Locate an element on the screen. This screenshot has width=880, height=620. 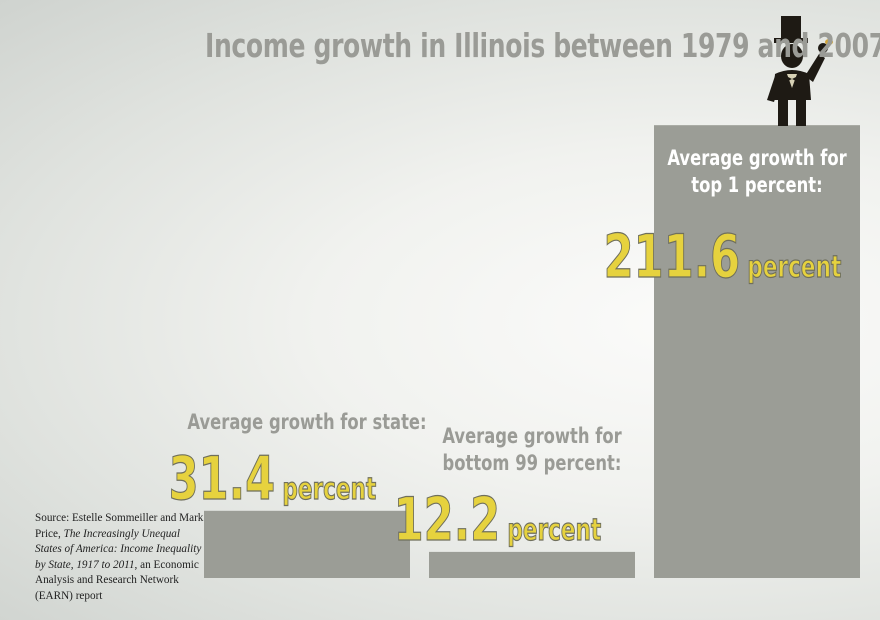
bar-2-category-label: Average growth for is located at coordinates (532, 436).